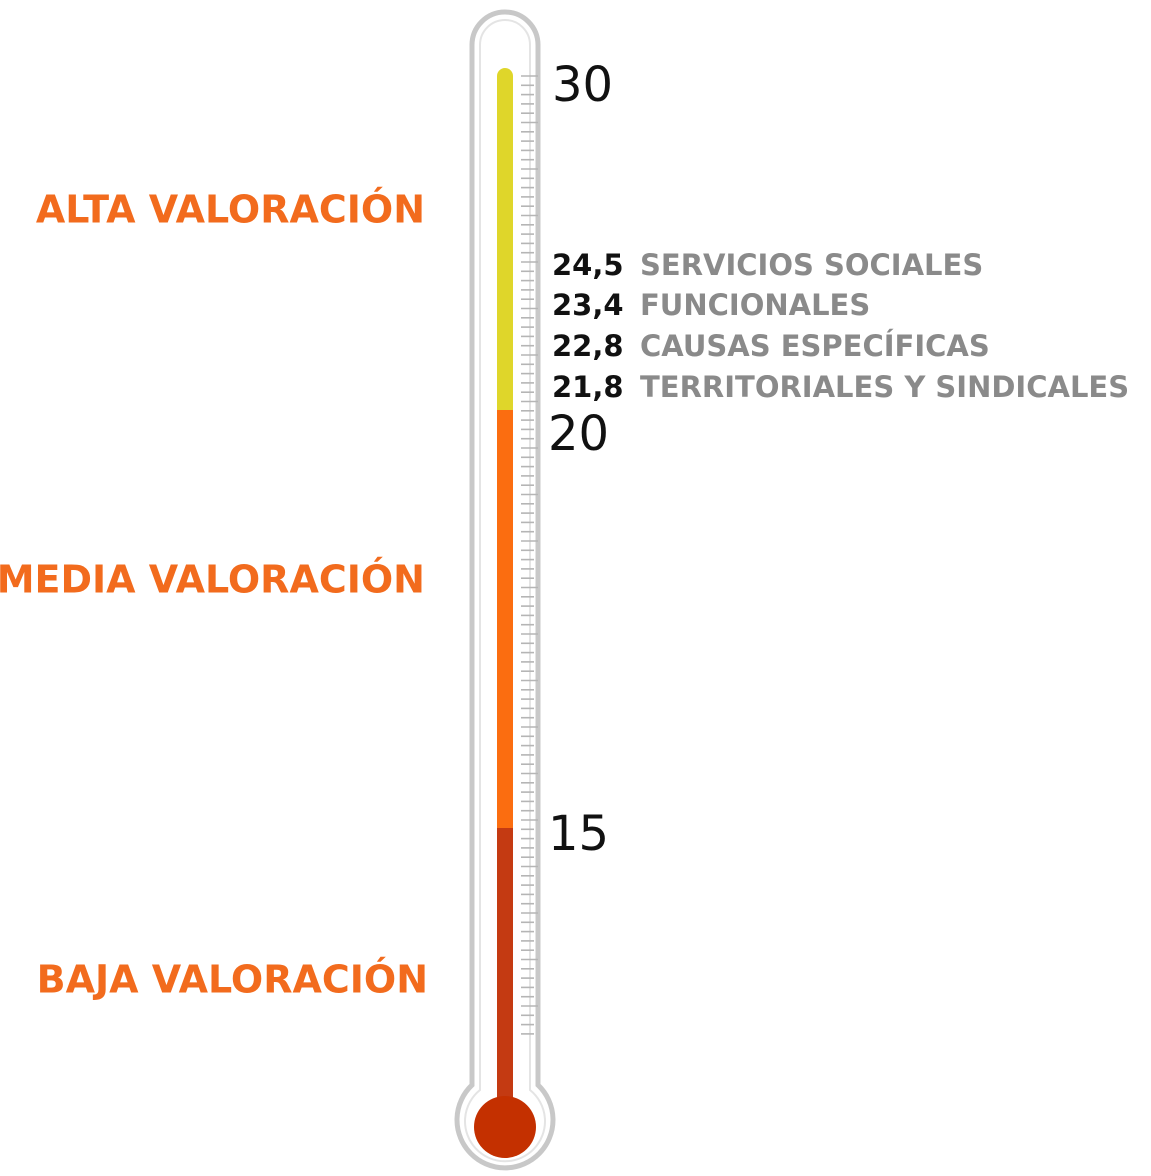  Describe the element at coordinates (505, 619) in the screenshot. I see `fill-mid` at that location.